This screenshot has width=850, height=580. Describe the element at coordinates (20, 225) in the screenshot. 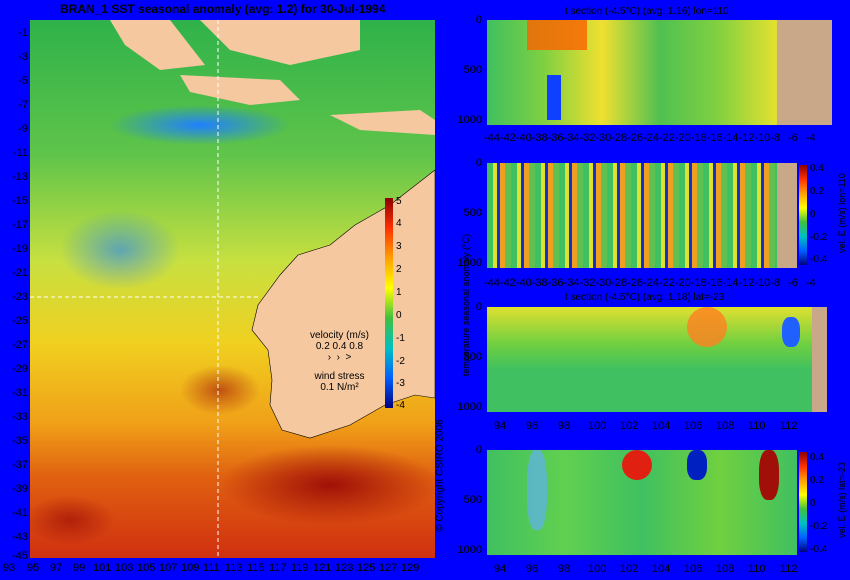

I see `lat-tick: -17` at that location.